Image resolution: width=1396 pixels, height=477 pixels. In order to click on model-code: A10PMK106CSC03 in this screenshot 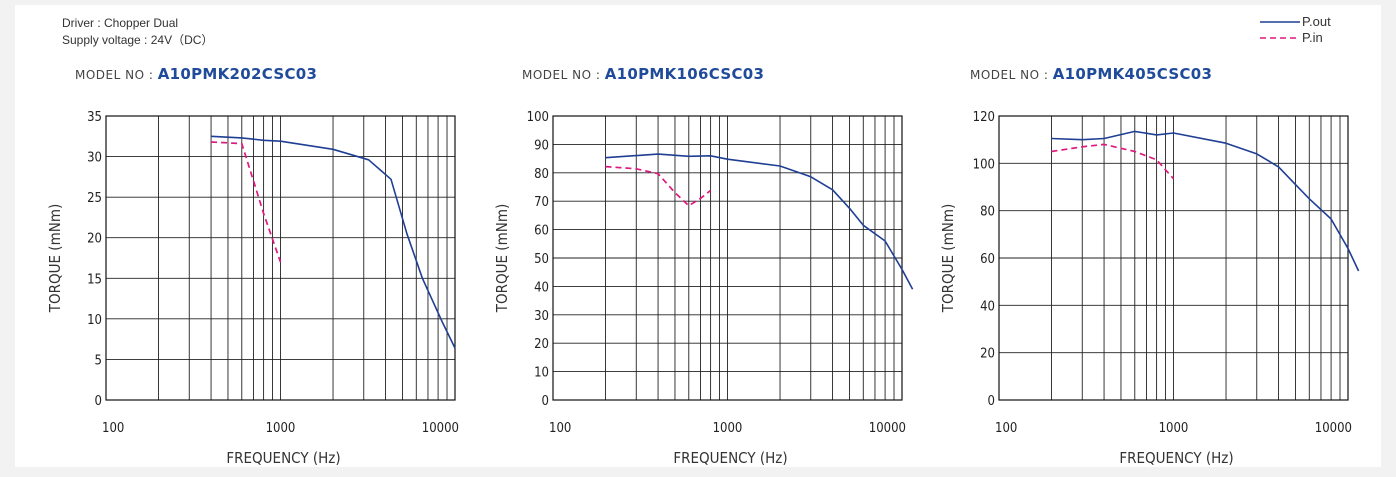, I will do `click(684, 74)`.